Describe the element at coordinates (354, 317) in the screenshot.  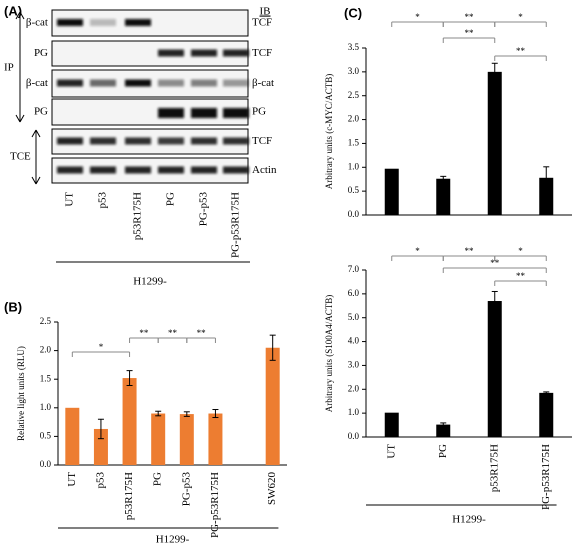
I see `y-tick-label: 5.0` at that location.